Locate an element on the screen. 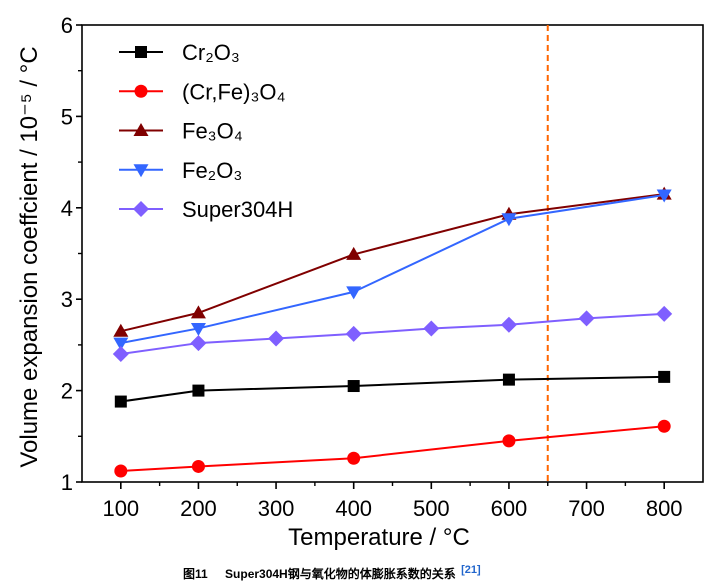  figure-reference: [21] is located at coordinates (471, 570).